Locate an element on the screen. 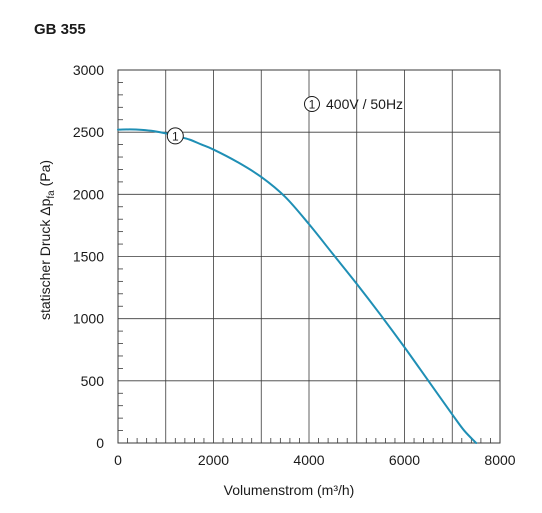 This screenshot has width=542, height=513. y-tick-label: 1500 is located at coordinates (88, 257).